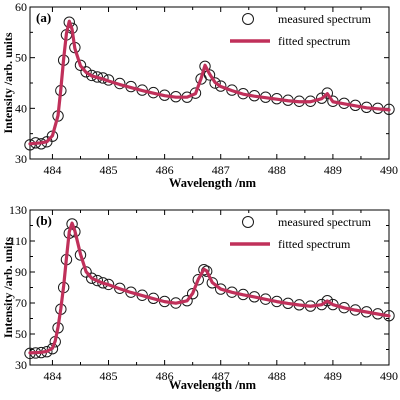 The height and width of the screenshot is (400, 400). I want to click on panel-b-label: (b), so click(44, 220).